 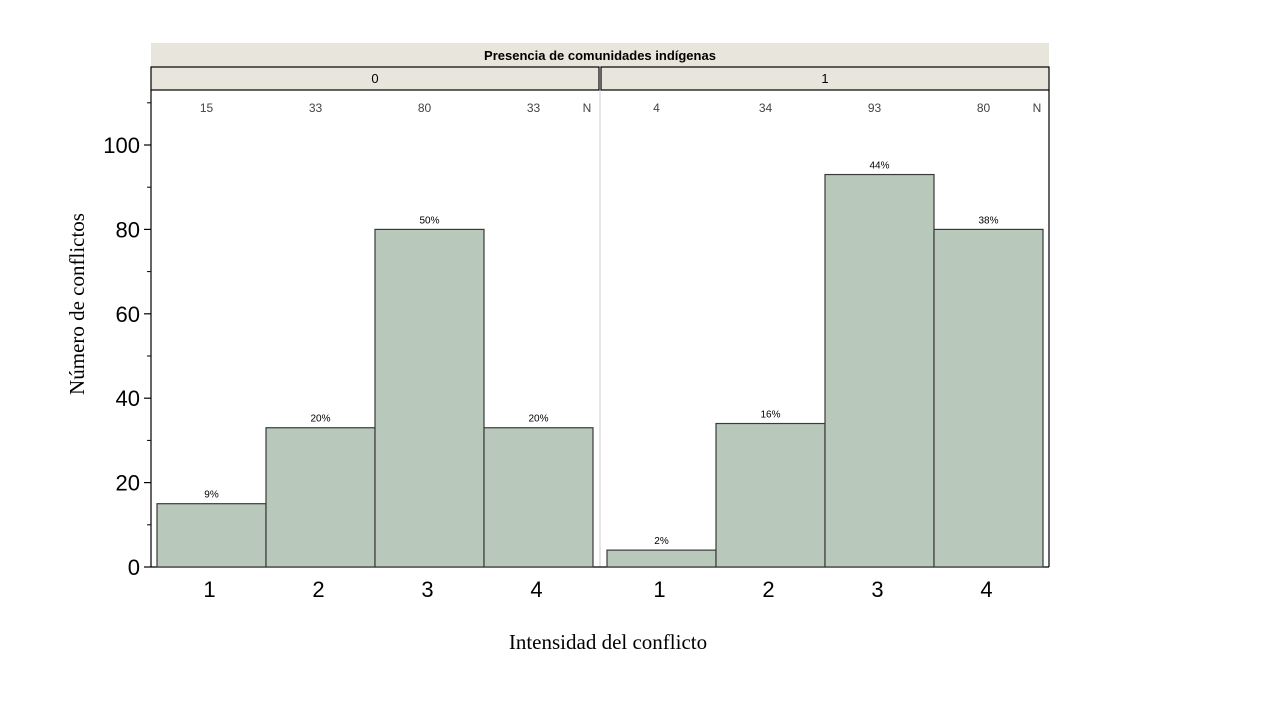 I want to click on bar-percent-label: 38%, so click(x=988, y=220).